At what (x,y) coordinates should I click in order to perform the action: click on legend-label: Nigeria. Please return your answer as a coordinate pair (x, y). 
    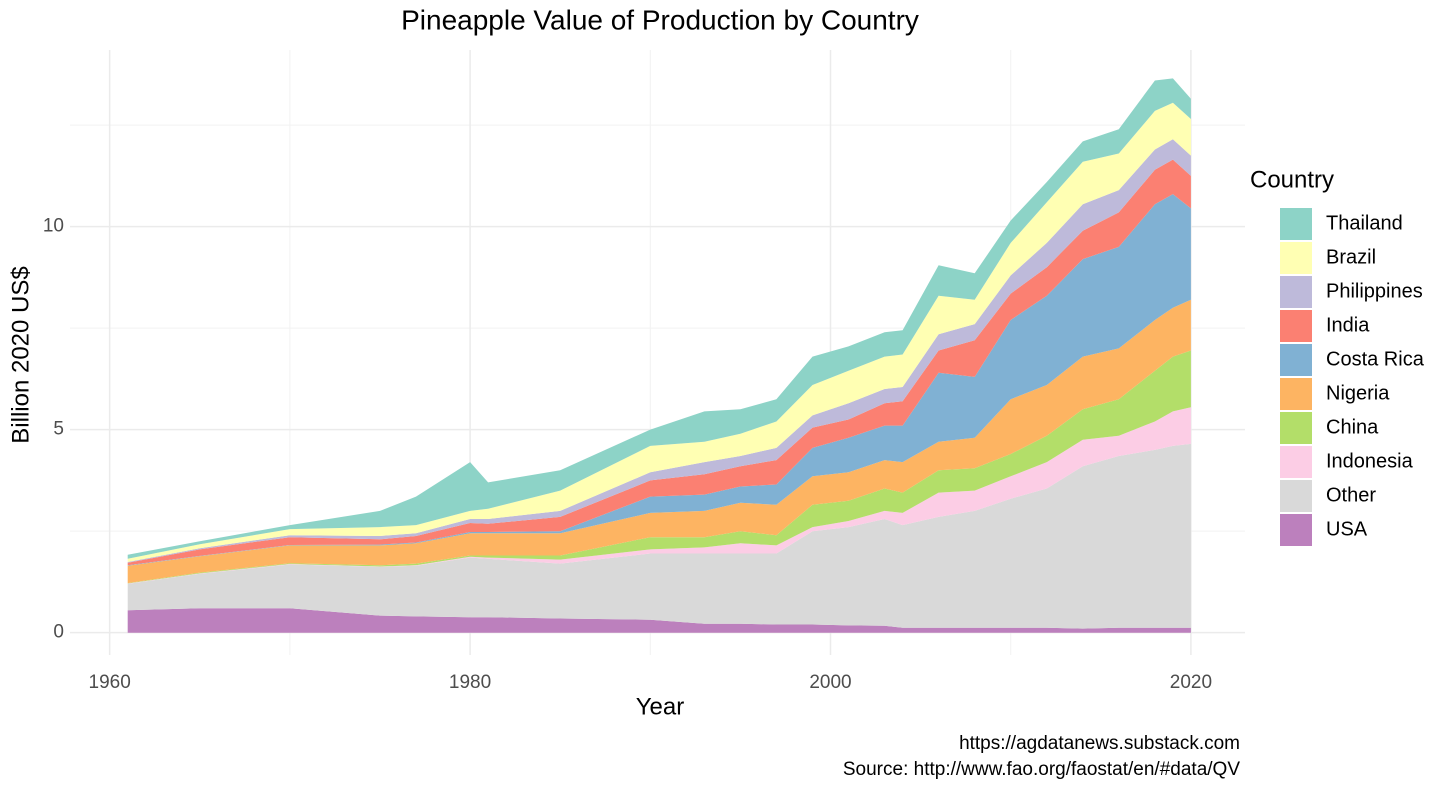
    Looking at the image, I should click on (1358, 393).